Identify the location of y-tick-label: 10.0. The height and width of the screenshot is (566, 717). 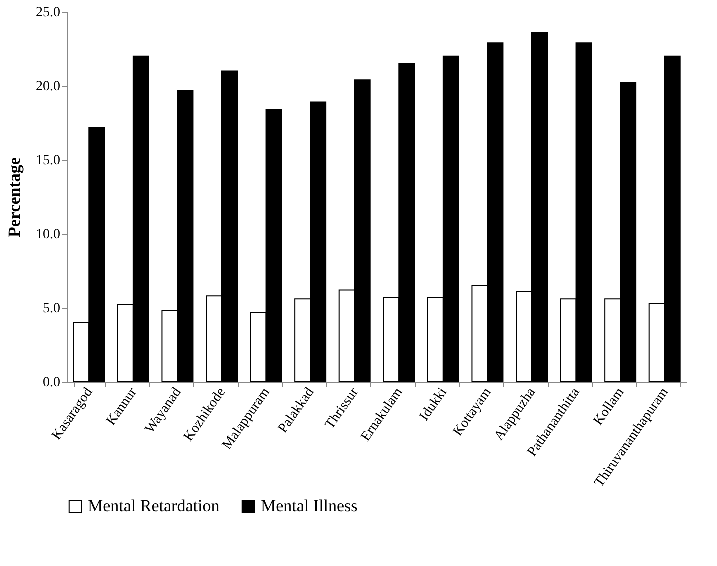
(48, 235).